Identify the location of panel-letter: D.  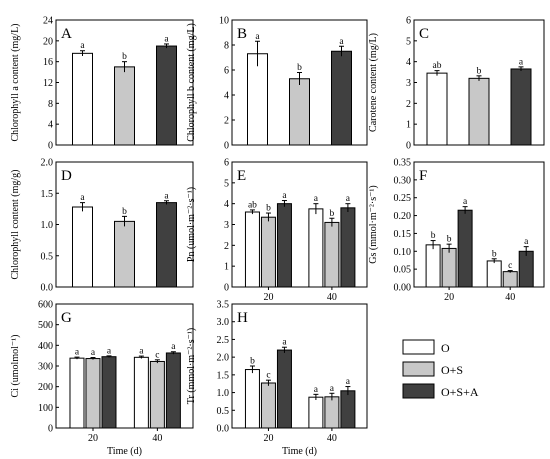
(66, 176).